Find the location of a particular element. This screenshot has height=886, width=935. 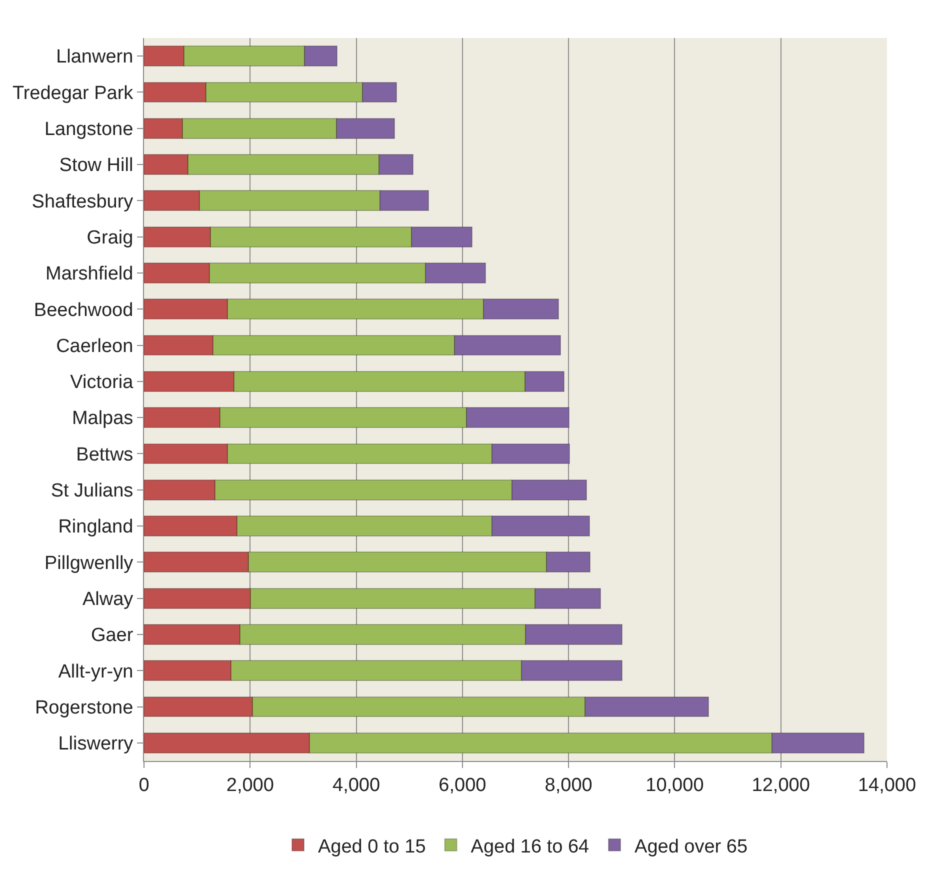

y-tick-label: Alway is located at coordinates (108, 599).